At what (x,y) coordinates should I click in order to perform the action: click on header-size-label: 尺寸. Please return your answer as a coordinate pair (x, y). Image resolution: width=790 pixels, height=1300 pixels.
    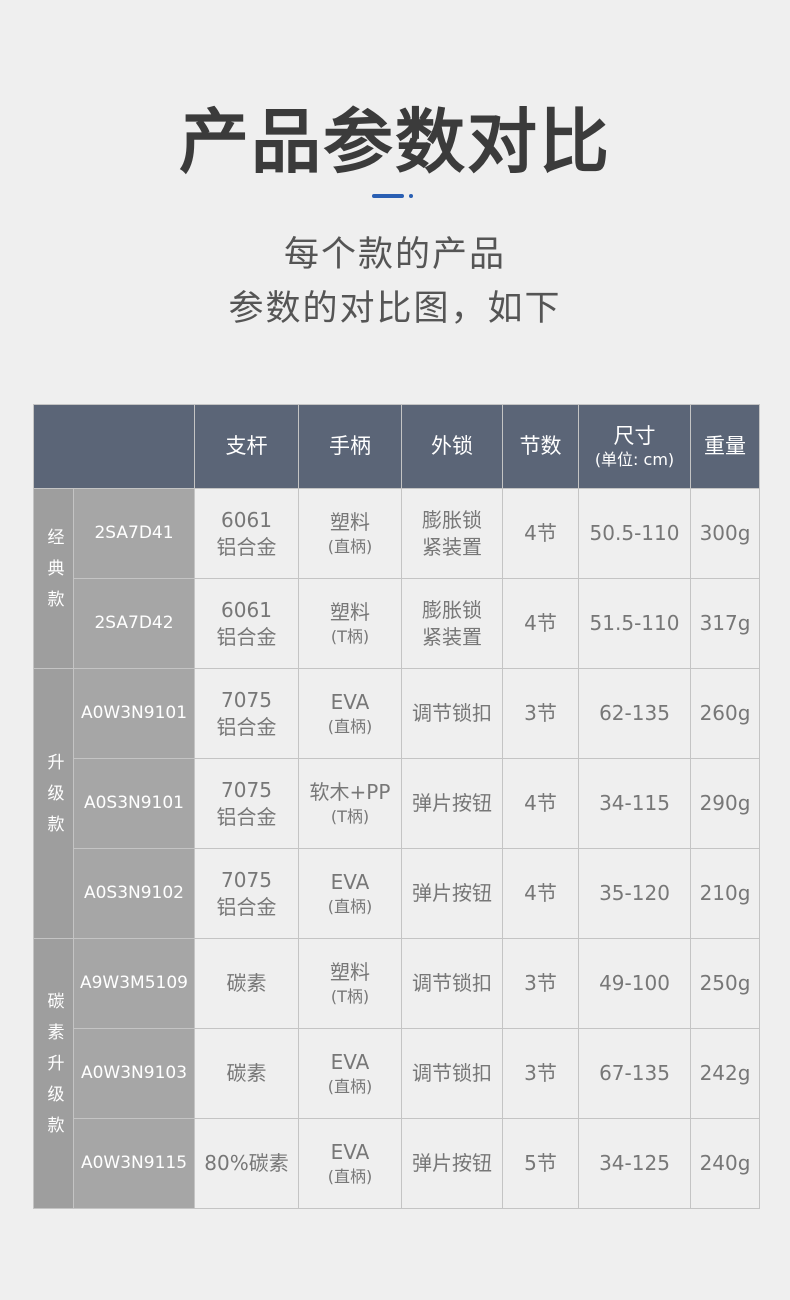
    Looking at the image, I should click on (634, 436).